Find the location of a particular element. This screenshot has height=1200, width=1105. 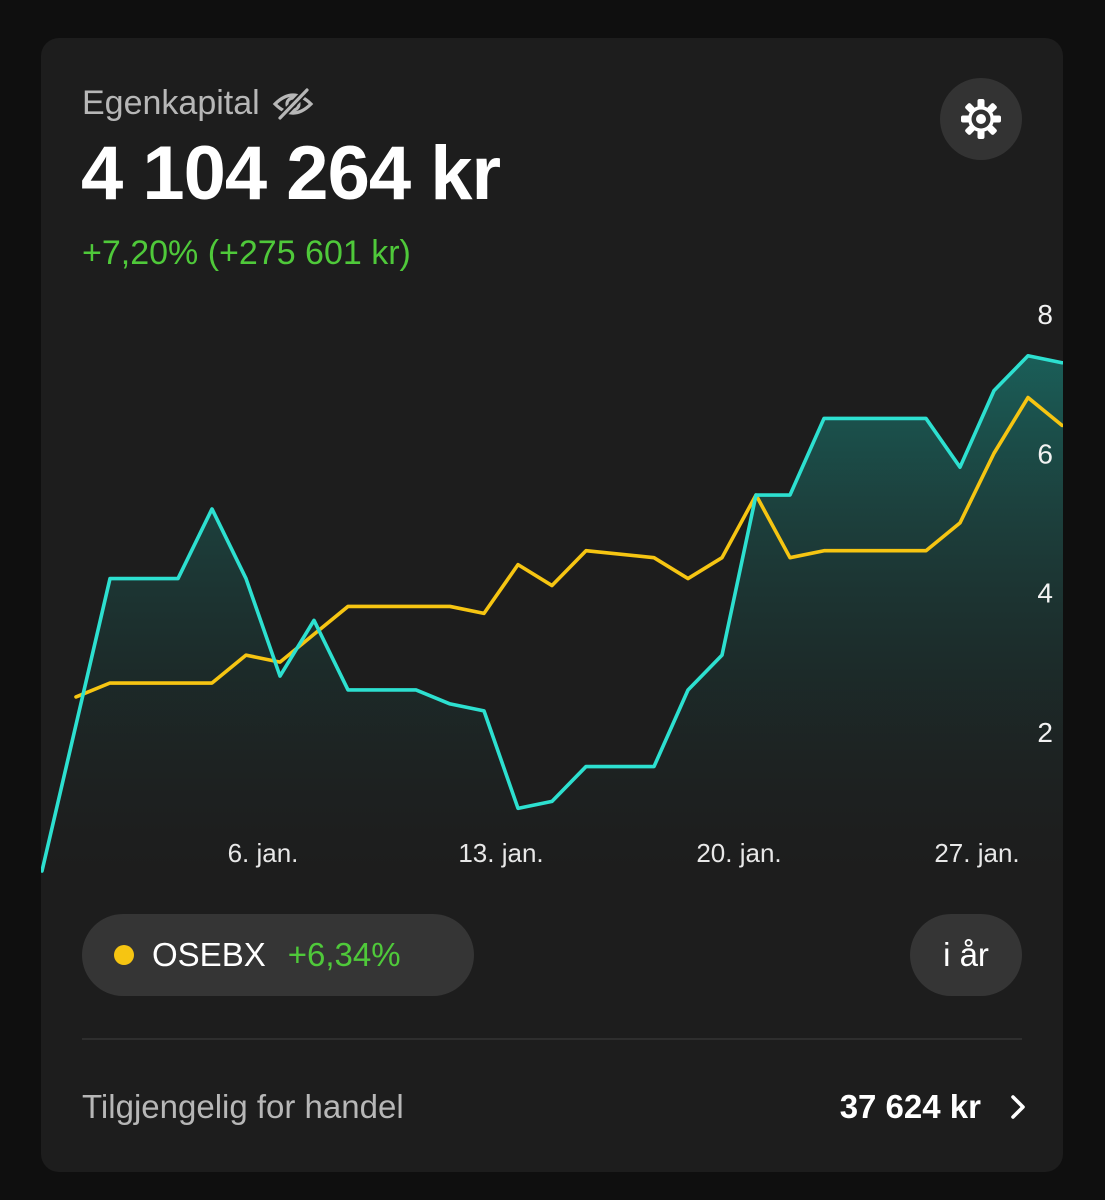

benchmark-change: +6,34% is located at coordinates (344, 954).